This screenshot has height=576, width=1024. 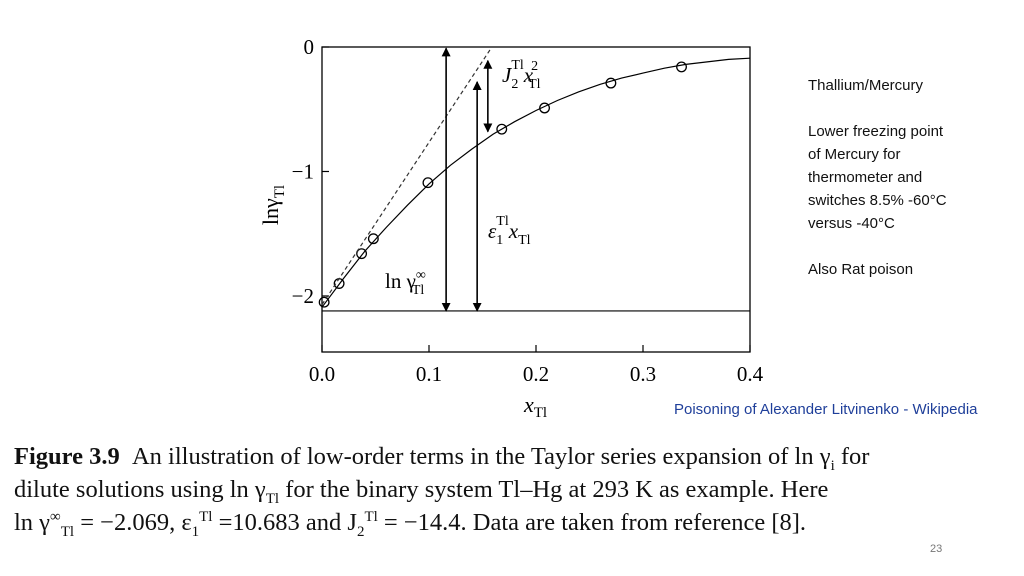 I want to click on annotation-arrows, so click(x=467, y=179).